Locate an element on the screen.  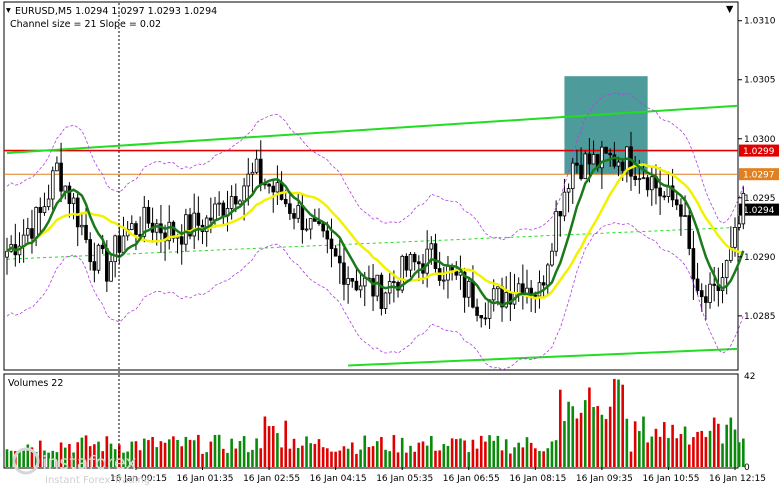
dropdown-arrow-icon: ▾ is located at coordinates (8, 10).